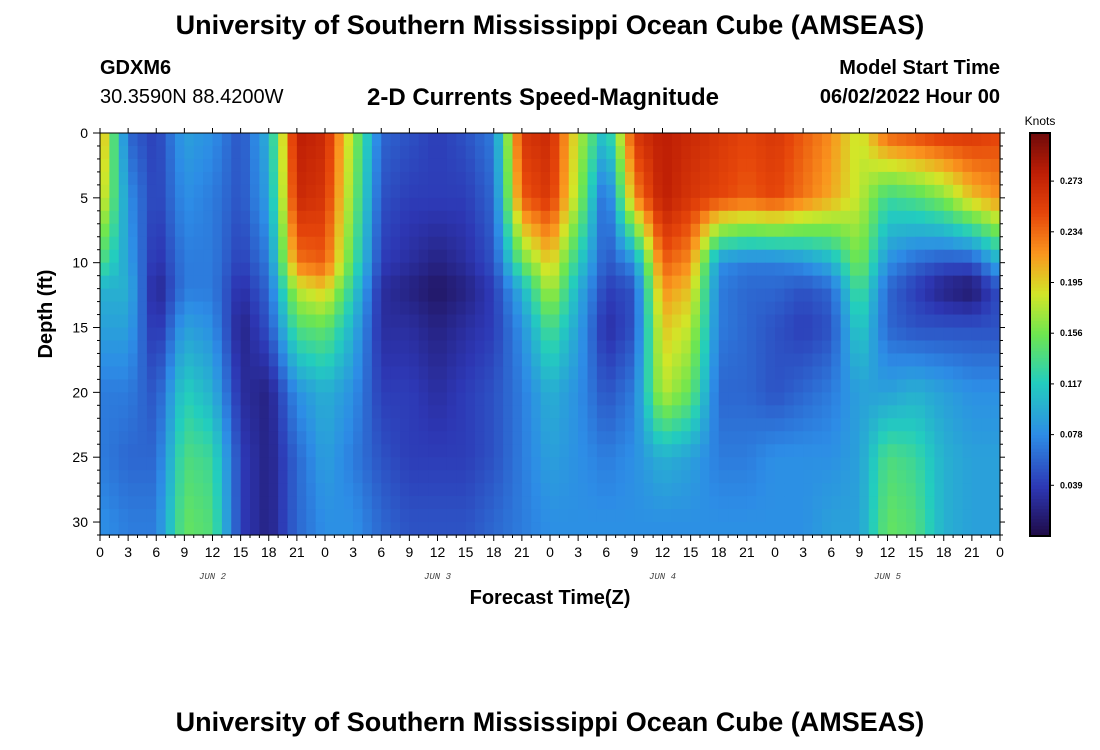 This screenshot has width=1100, height=750. I want to click on x-tick-label: 0, so click(325, 552).